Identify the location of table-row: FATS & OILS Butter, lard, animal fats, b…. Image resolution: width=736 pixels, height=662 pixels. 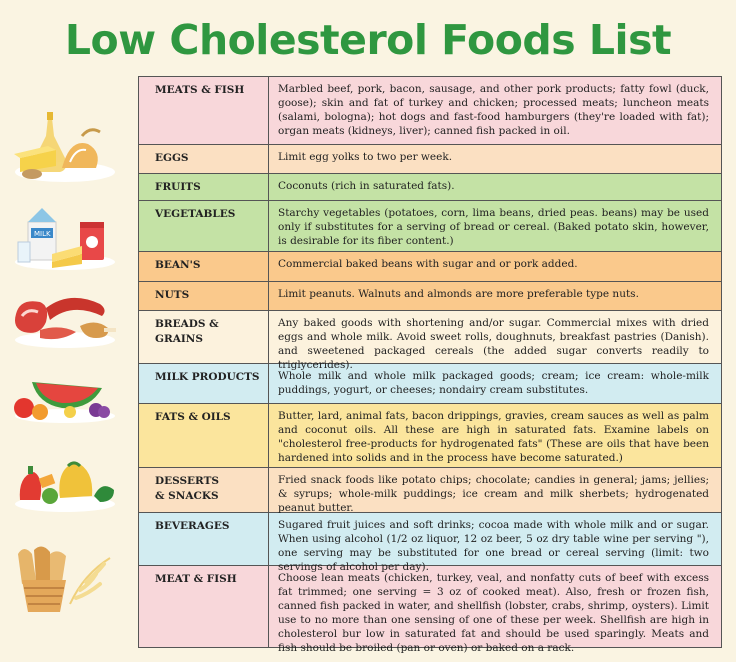
(430, 436).